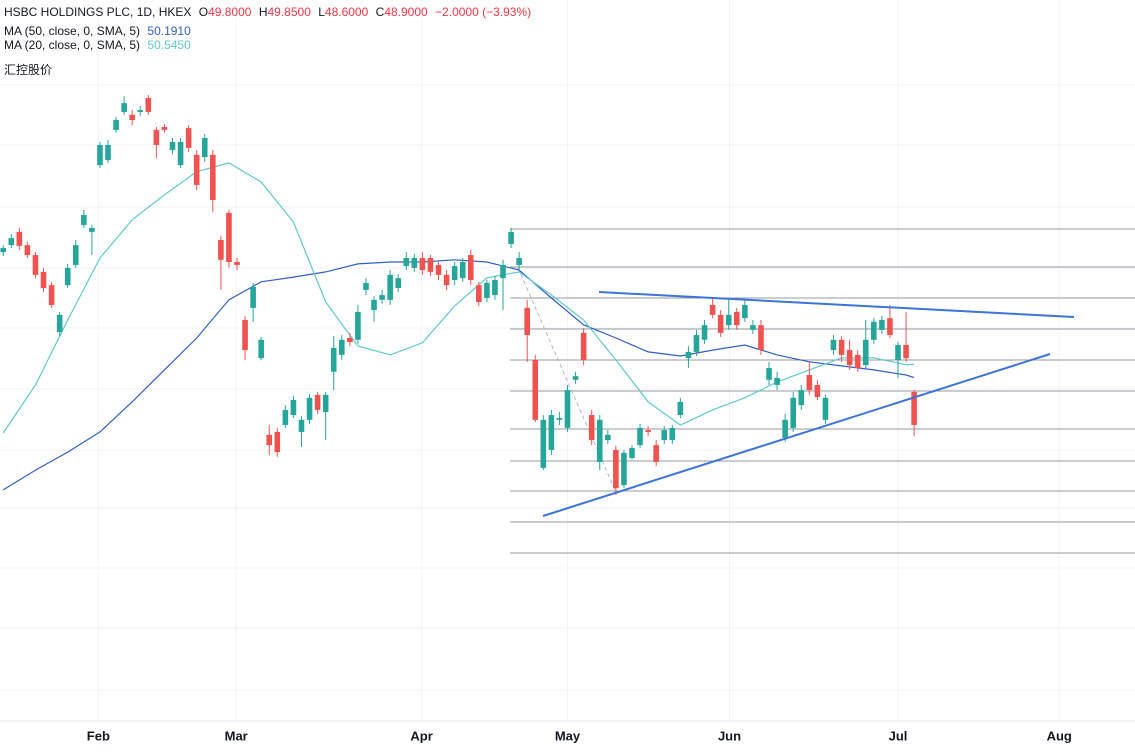  What do you see at coordinates (483, 12) in the screenshot?
I see `change: −2.0000 (−3.93%)` at bounding box center [483, 12].